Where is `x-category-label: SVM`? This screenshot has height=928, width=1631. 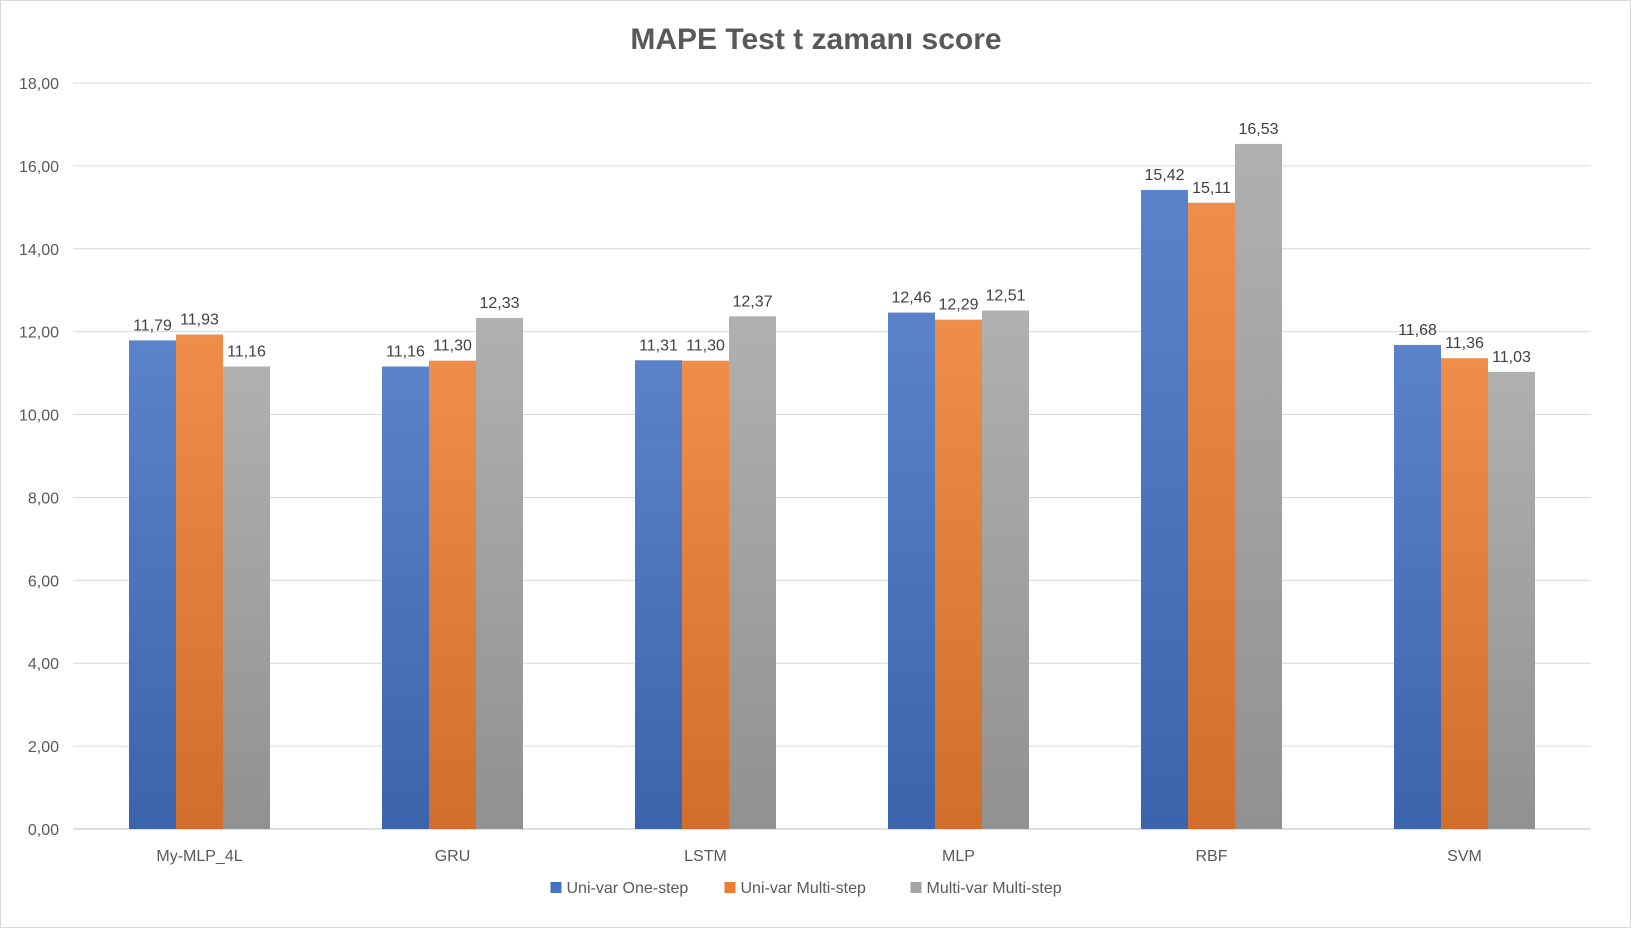
x-category-label: SVM is located at coordinates (1464, 856).